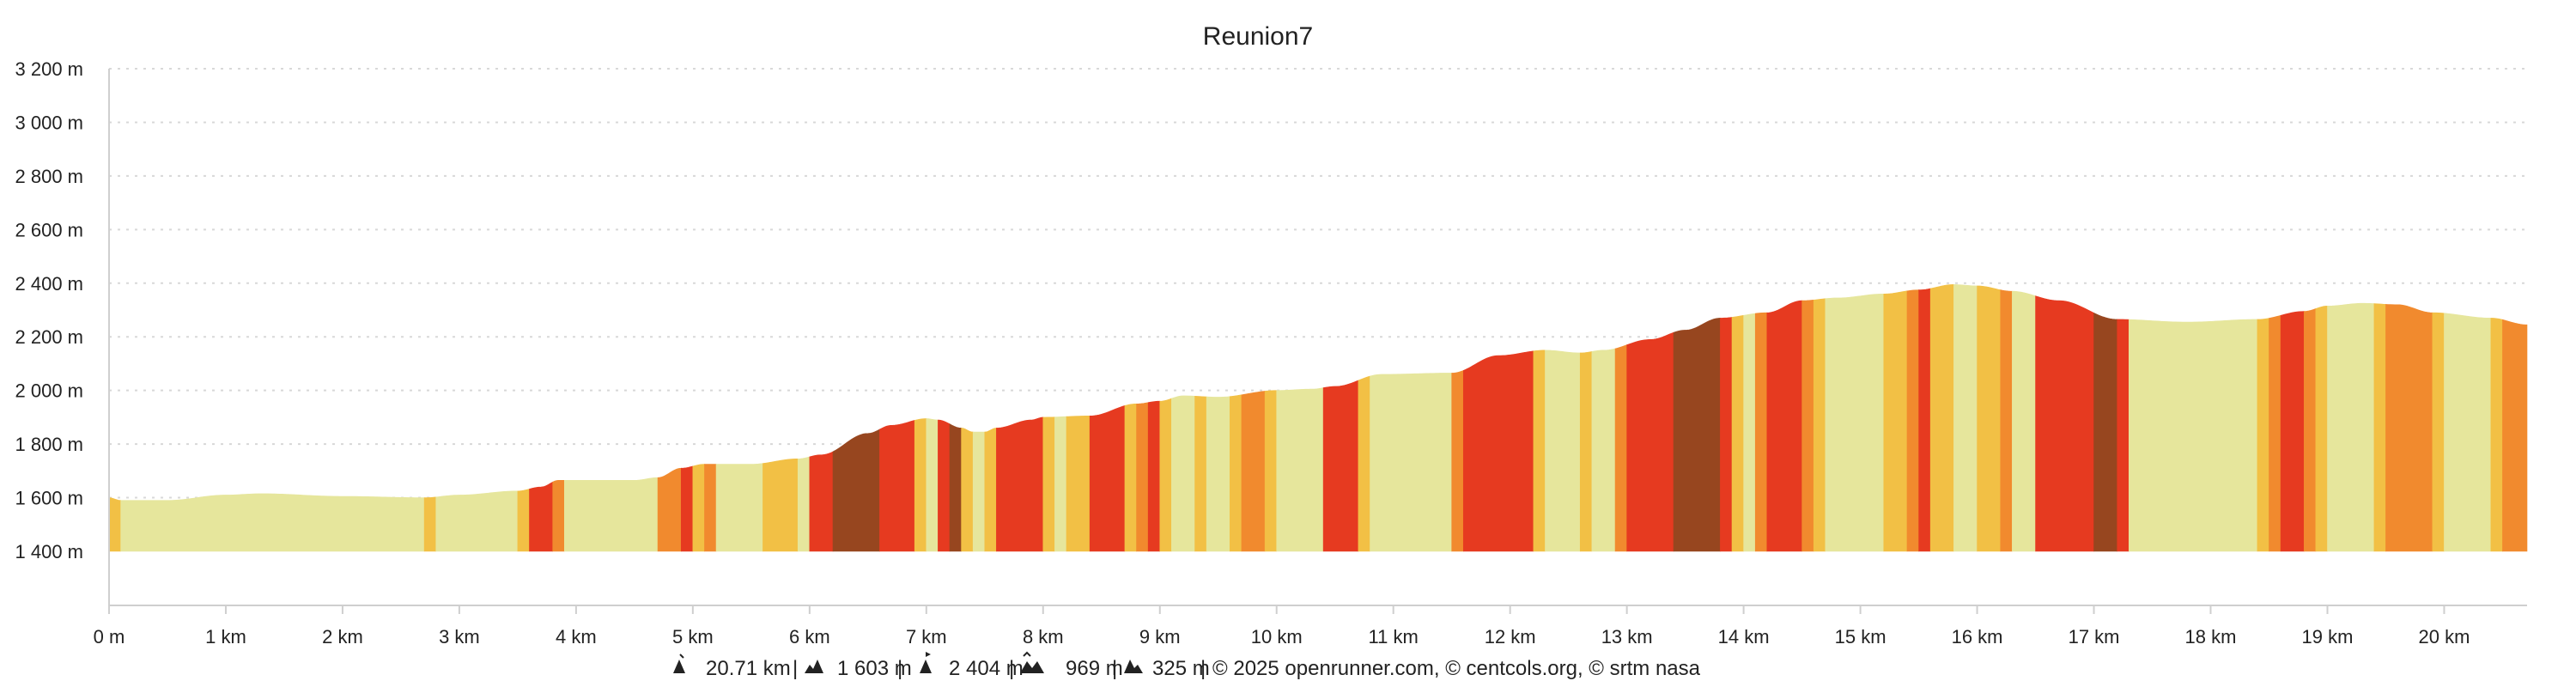 The width and height of the screenshot is (2576, 687). What do you see at coordinates (679, 663) in the screenshot?
I see `distance-icon` at bounding box center [679, 663].